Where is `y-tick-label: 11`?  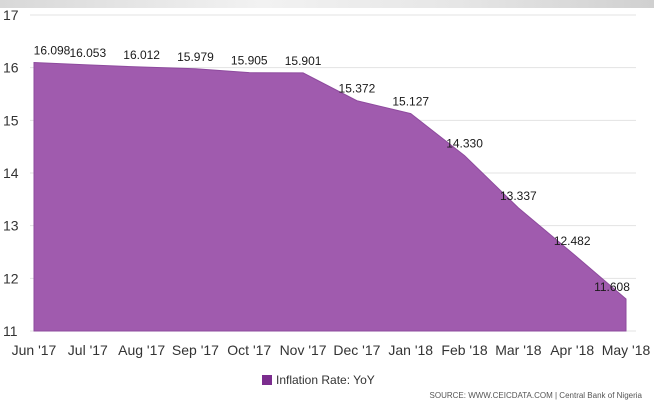 y-tick-label: 11 is located at coordinates (10, 331).